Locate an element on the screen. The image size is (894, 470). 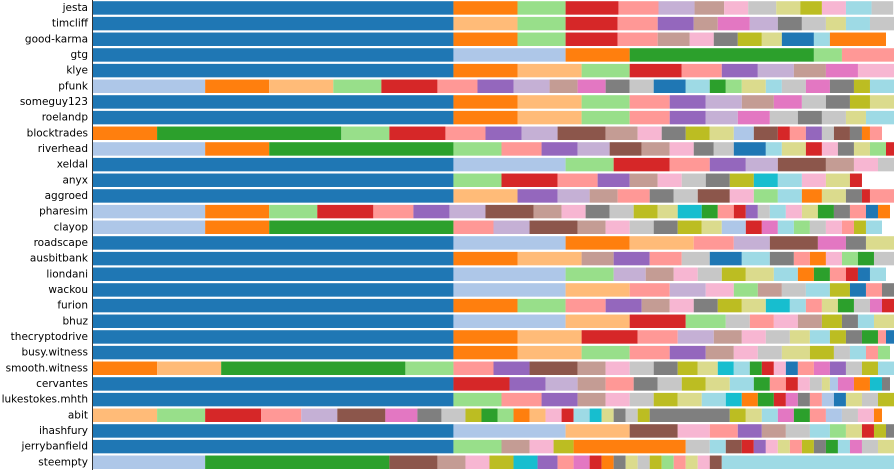
row-label: liondani is located at coordinates (67, 274).